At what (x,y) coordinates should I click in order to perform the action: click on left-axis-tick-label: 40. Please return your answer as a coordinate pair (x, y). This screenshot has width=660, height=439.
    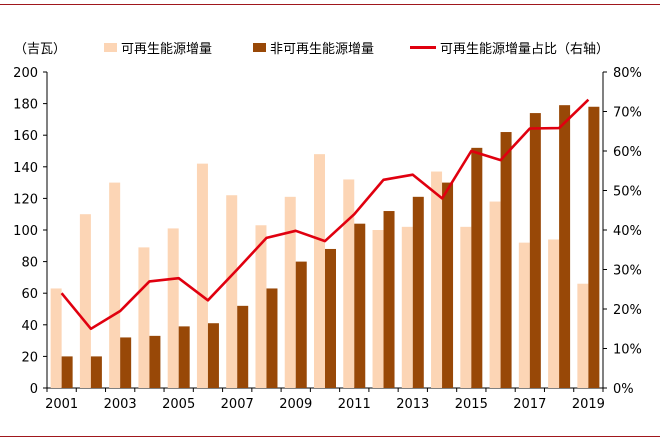
    Looking at the image, I should click on (29, 326).